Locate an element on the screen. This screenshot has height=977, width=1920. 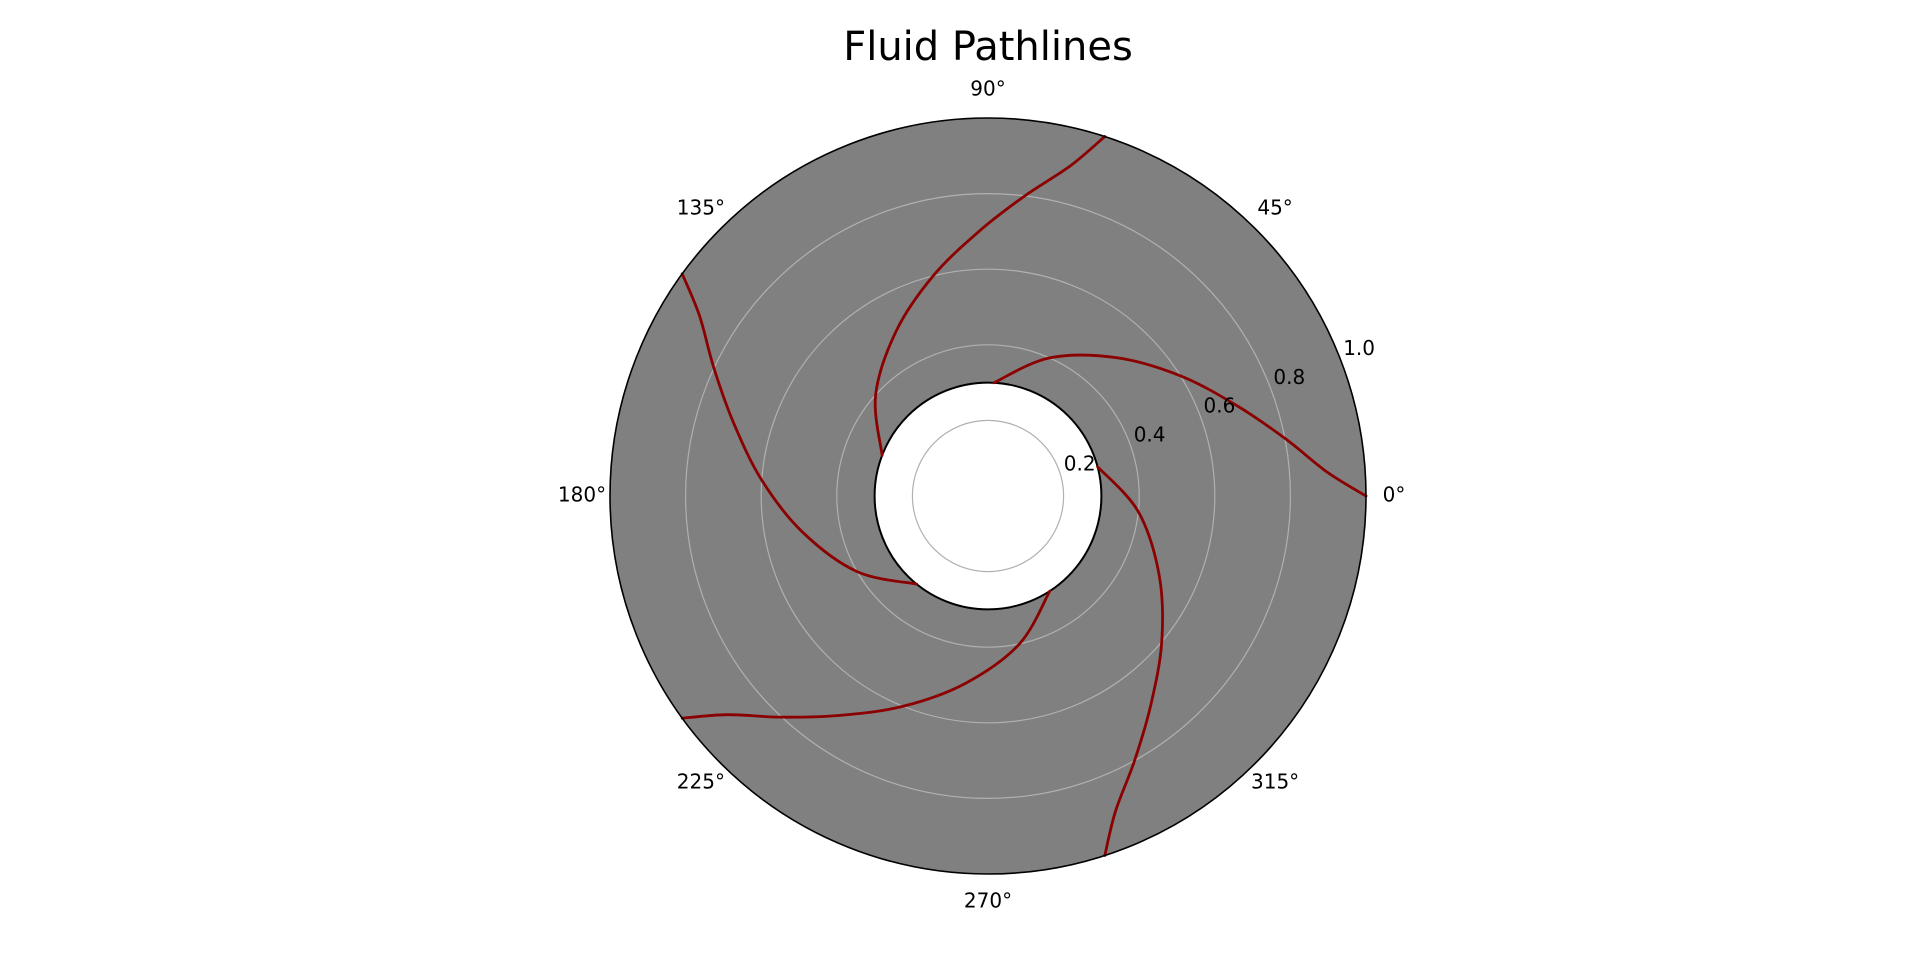
r-tick-label: 0.4 is located at coordinates (1150, 435).